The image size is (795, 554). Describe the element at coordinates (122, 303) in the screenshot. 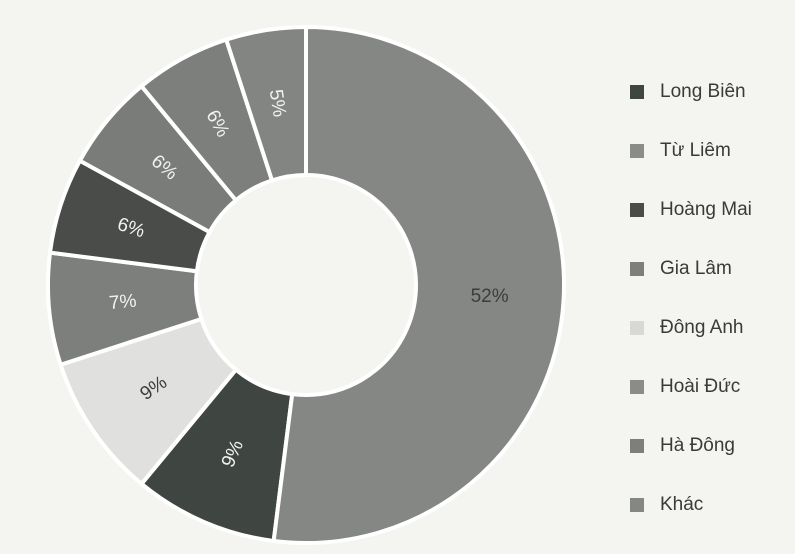

I see `data-label-2: 7%` at that location.